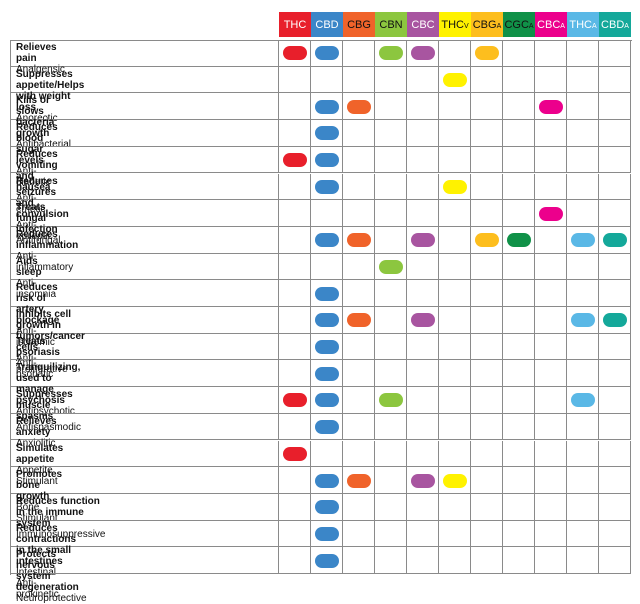 This screenshot has height=604, width=640. What do you see at coordinates (295, 453) in the screenshot?
I see `pill-marker-thc` at bounding box center [295, 453].